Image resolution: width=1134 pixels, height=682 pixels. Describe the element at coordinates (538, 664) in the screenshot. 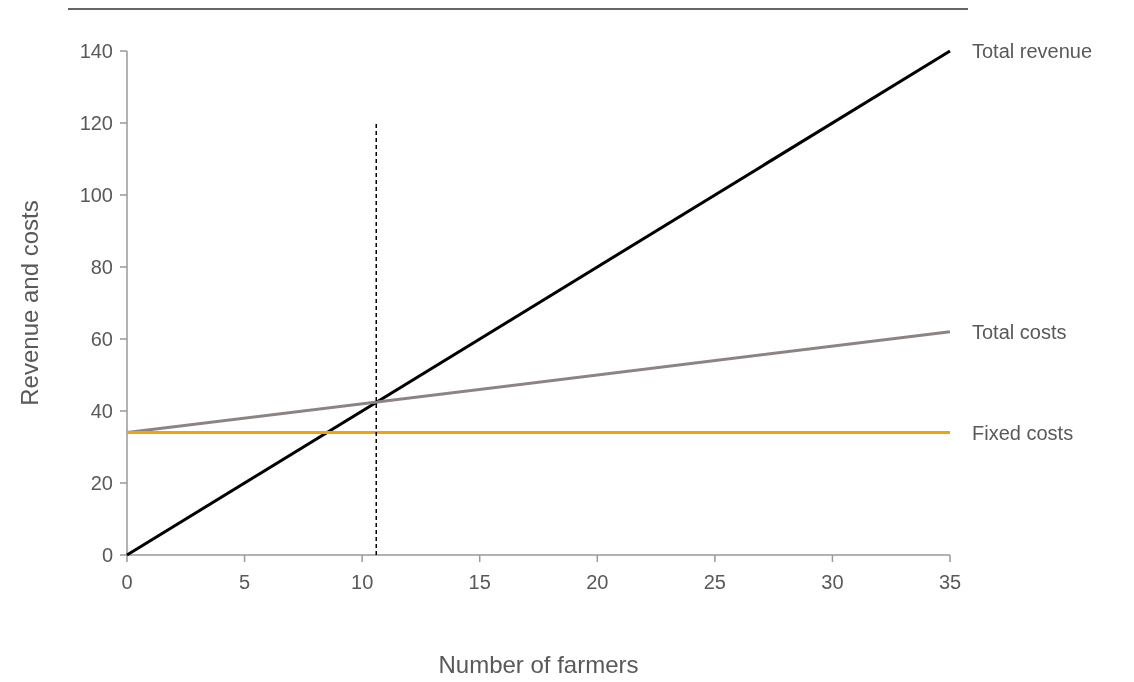

I see `x-axis-title: Number of farmers` at that location.